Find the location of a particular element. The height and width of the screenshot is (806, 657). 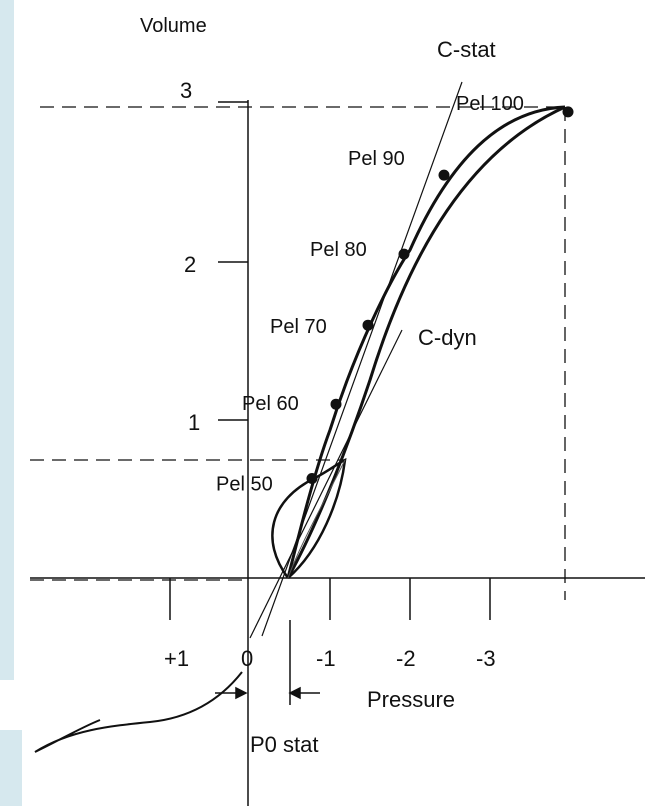

data-point-label: Pel 60 is located at coordinates (270, 404).